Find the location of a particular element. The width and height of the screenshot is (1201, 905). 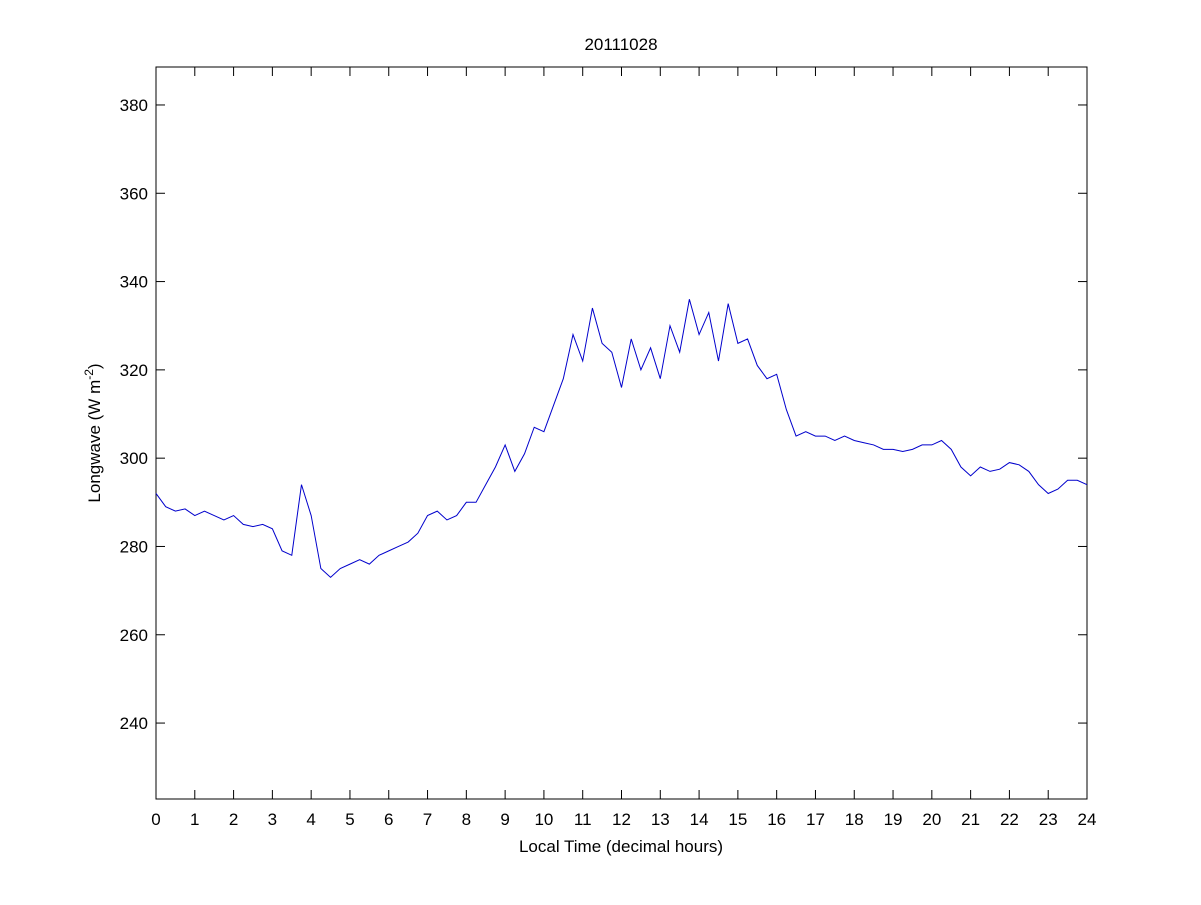

x-tick-label: 10 is located at coordinates (543, 819).